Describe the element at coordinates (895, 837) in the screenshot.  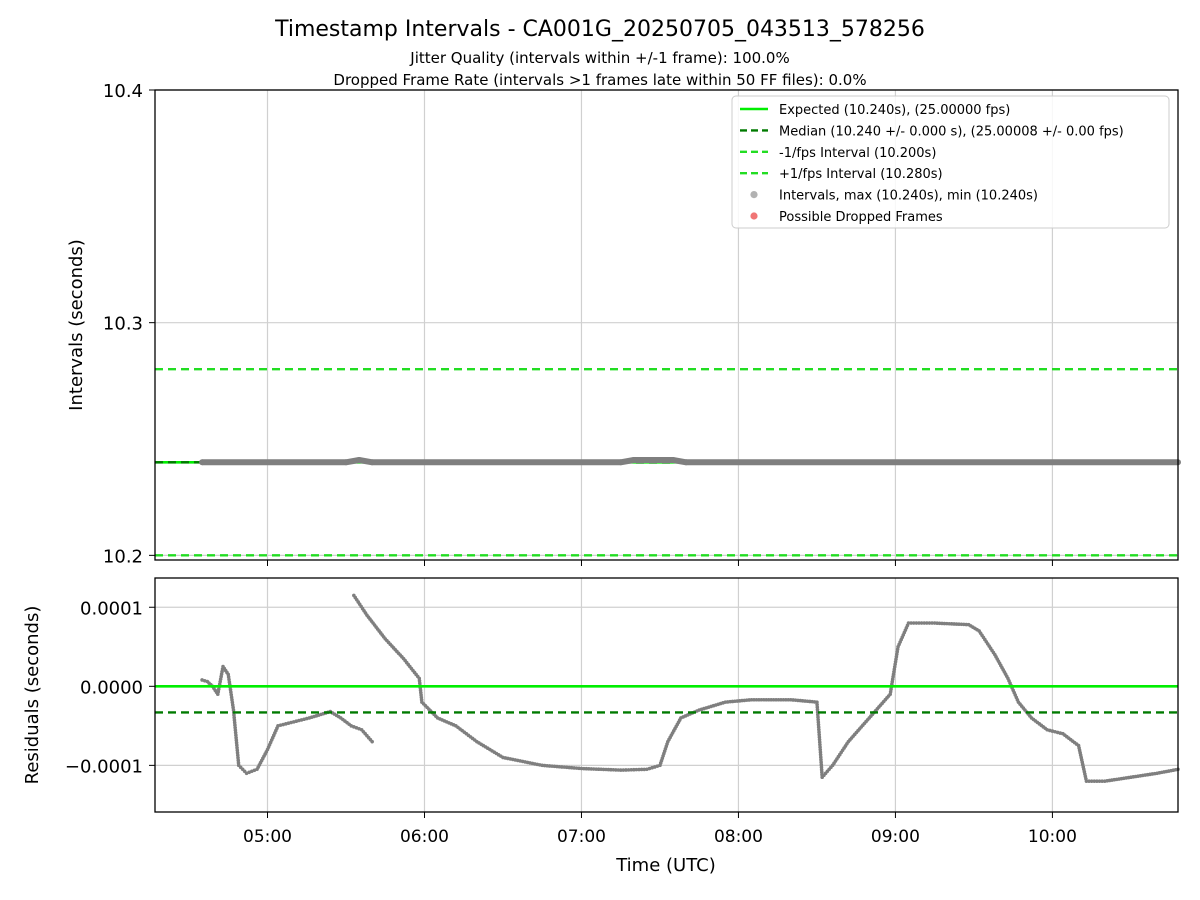
I see `x-tick-label: 09:00` at that location.